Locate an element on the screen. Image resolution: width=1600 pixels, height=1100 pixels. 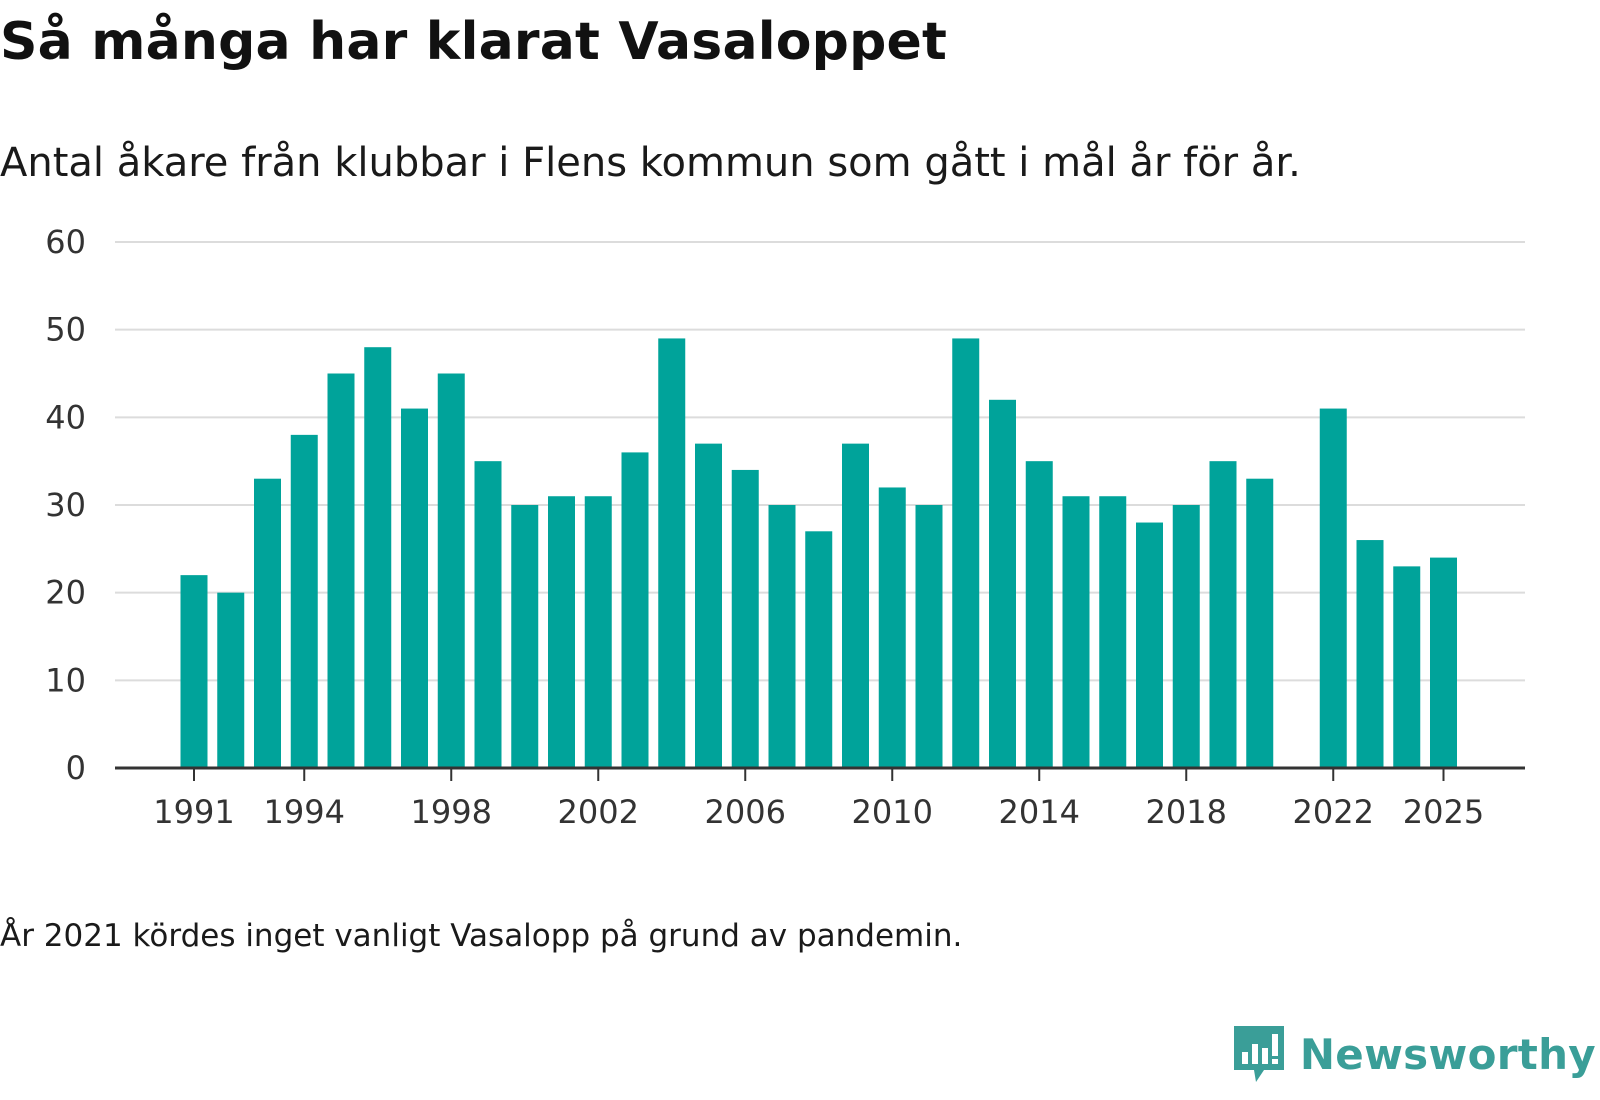
bar-2014 is located at coordinates (1039, 614).